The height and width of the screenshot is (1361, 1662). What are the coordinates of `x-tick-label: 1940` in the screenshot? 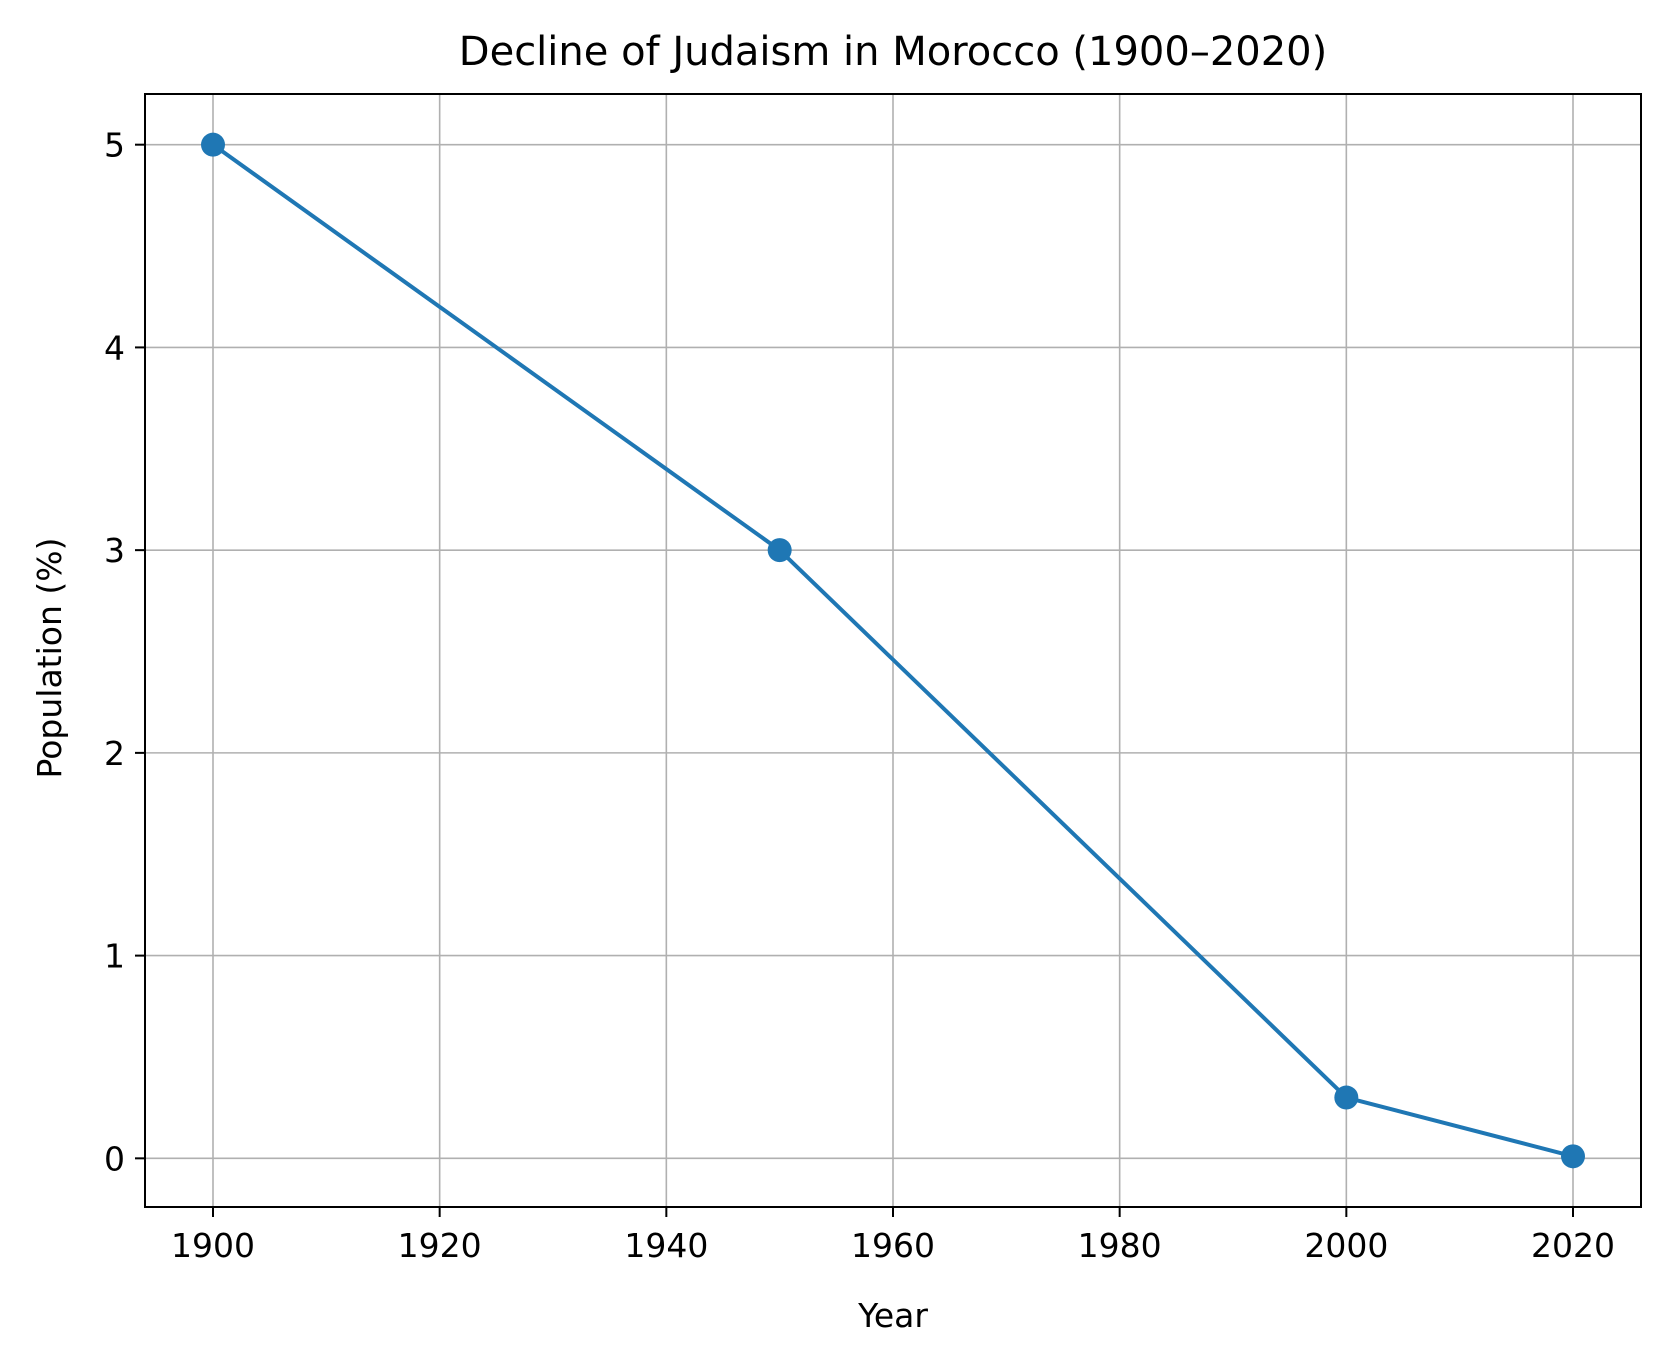 It's located at (666, 1245).